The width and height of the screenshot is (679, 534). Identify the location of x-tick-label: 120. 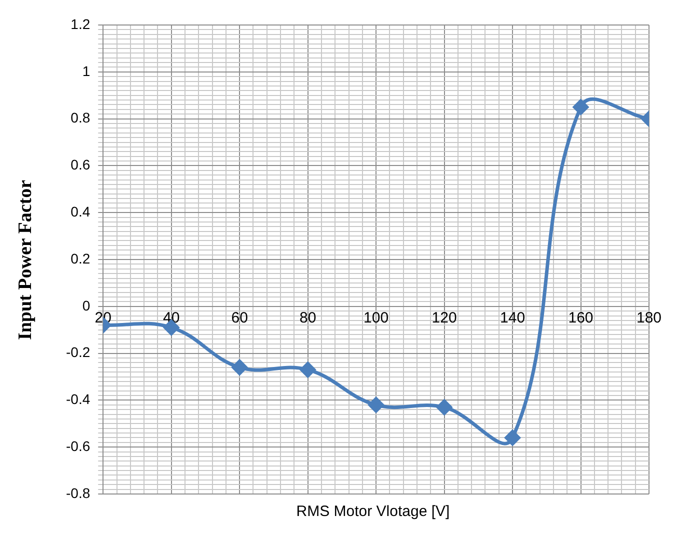
(444, 318).